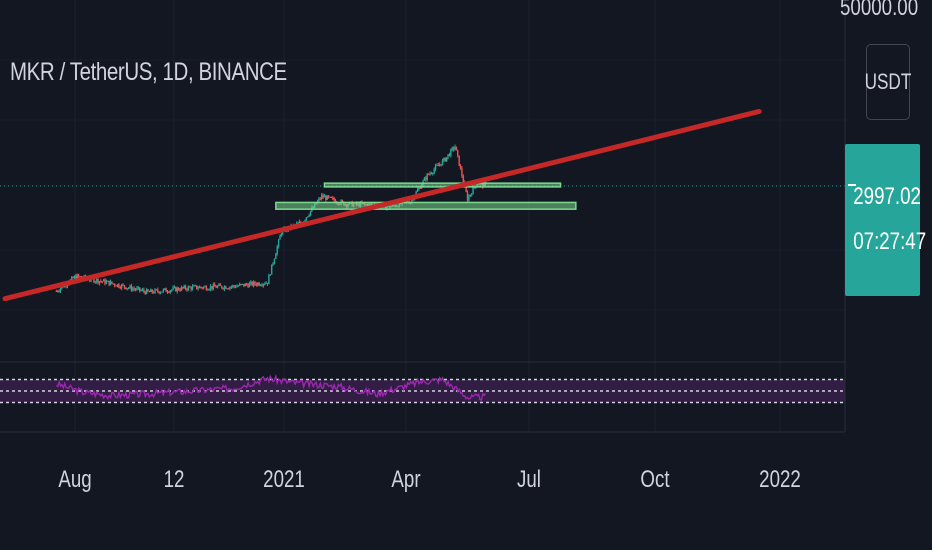  I want to click on symbol-title: MKR / TetherUS, 1D, BINANCE, so click(148, 72).